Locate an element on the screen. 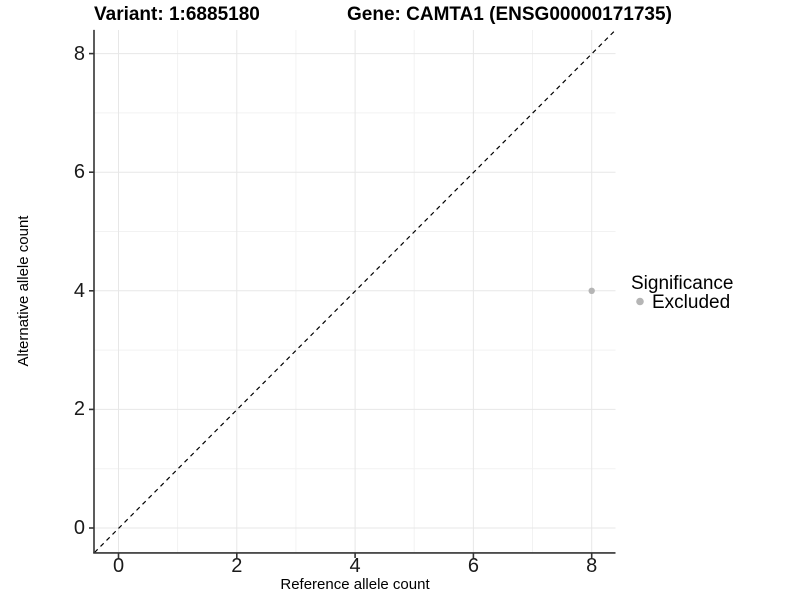 The width and height of the screenshot is (800, 600). y-tick-label-2: 4 is located at coordinates (79, 290).